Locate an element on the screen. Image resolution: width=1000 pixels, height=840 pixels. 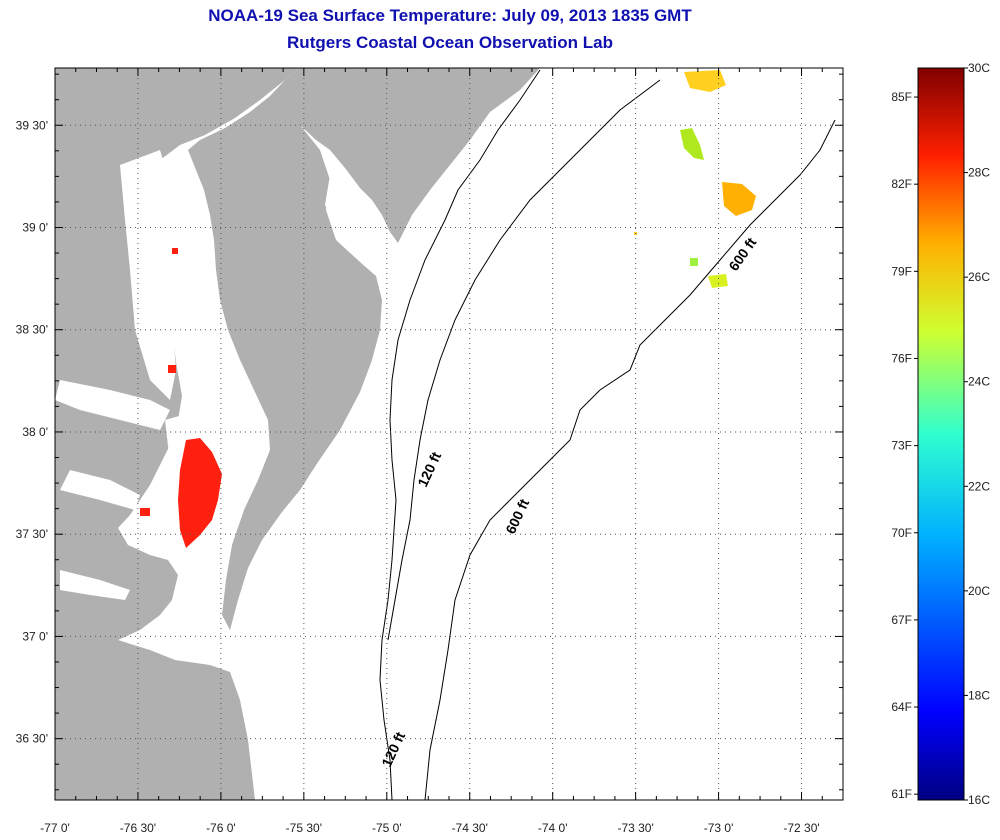
colorbar-fahrenheit-label: 64F is located at coordinates (901, 707).